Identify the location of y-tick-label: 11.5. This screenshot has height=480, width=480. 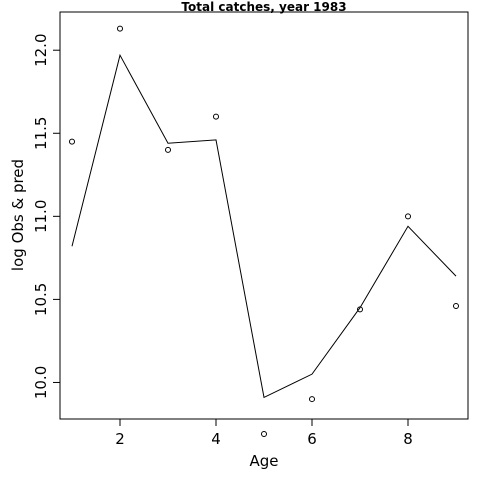
(41, 133).